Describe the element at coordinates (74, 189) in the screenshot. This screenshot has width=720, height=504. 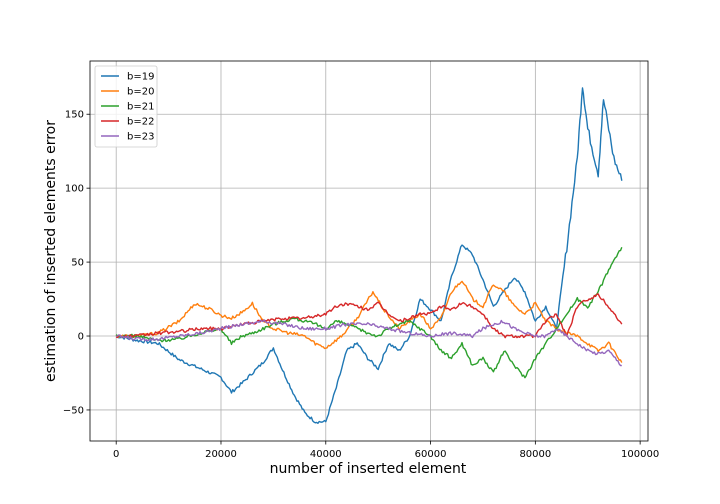
I see `y-tick-label: 100` at that location.